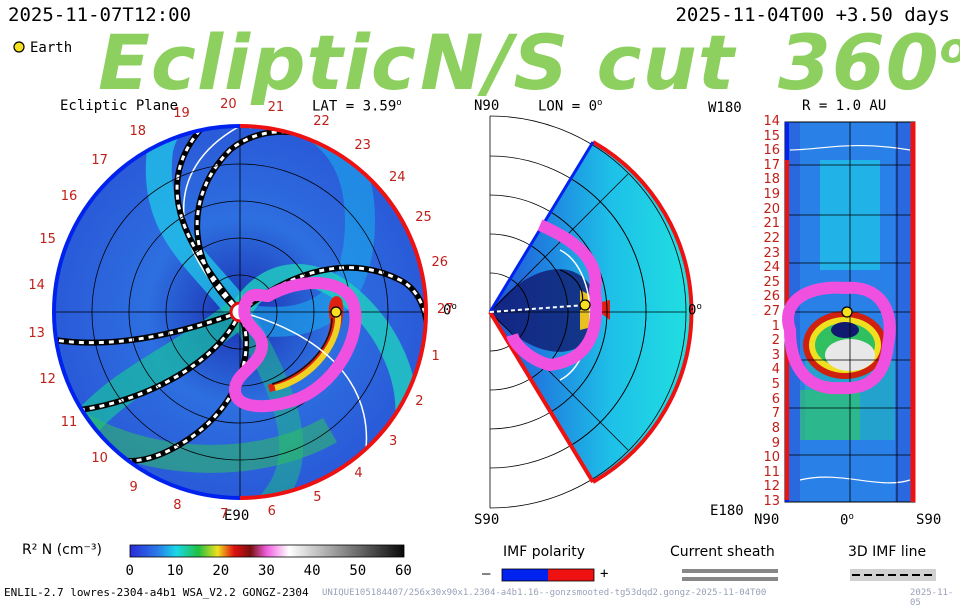  Describe the element at coordinates (450, 310) in the screenshot. I see `ecliptic-zero-label: 0o` at that location.